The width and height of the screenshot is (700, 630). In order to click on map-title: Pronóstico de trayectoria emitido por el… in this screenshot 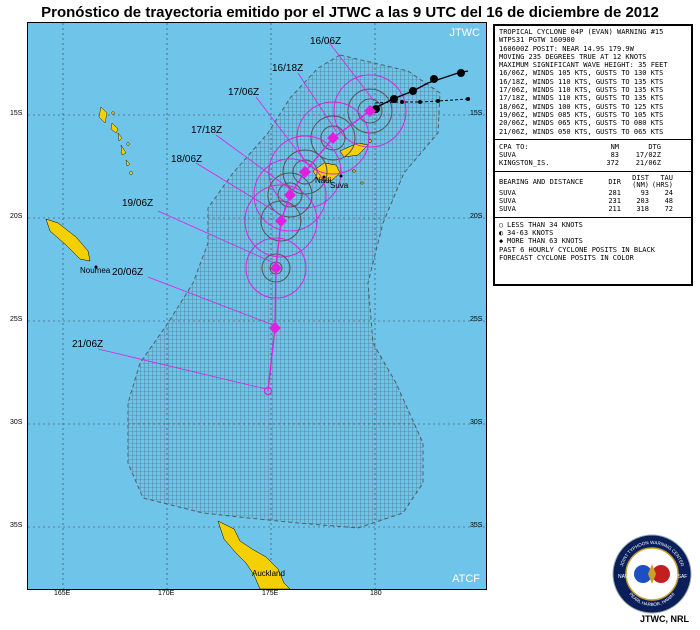, I will do `click(350, 12)`.